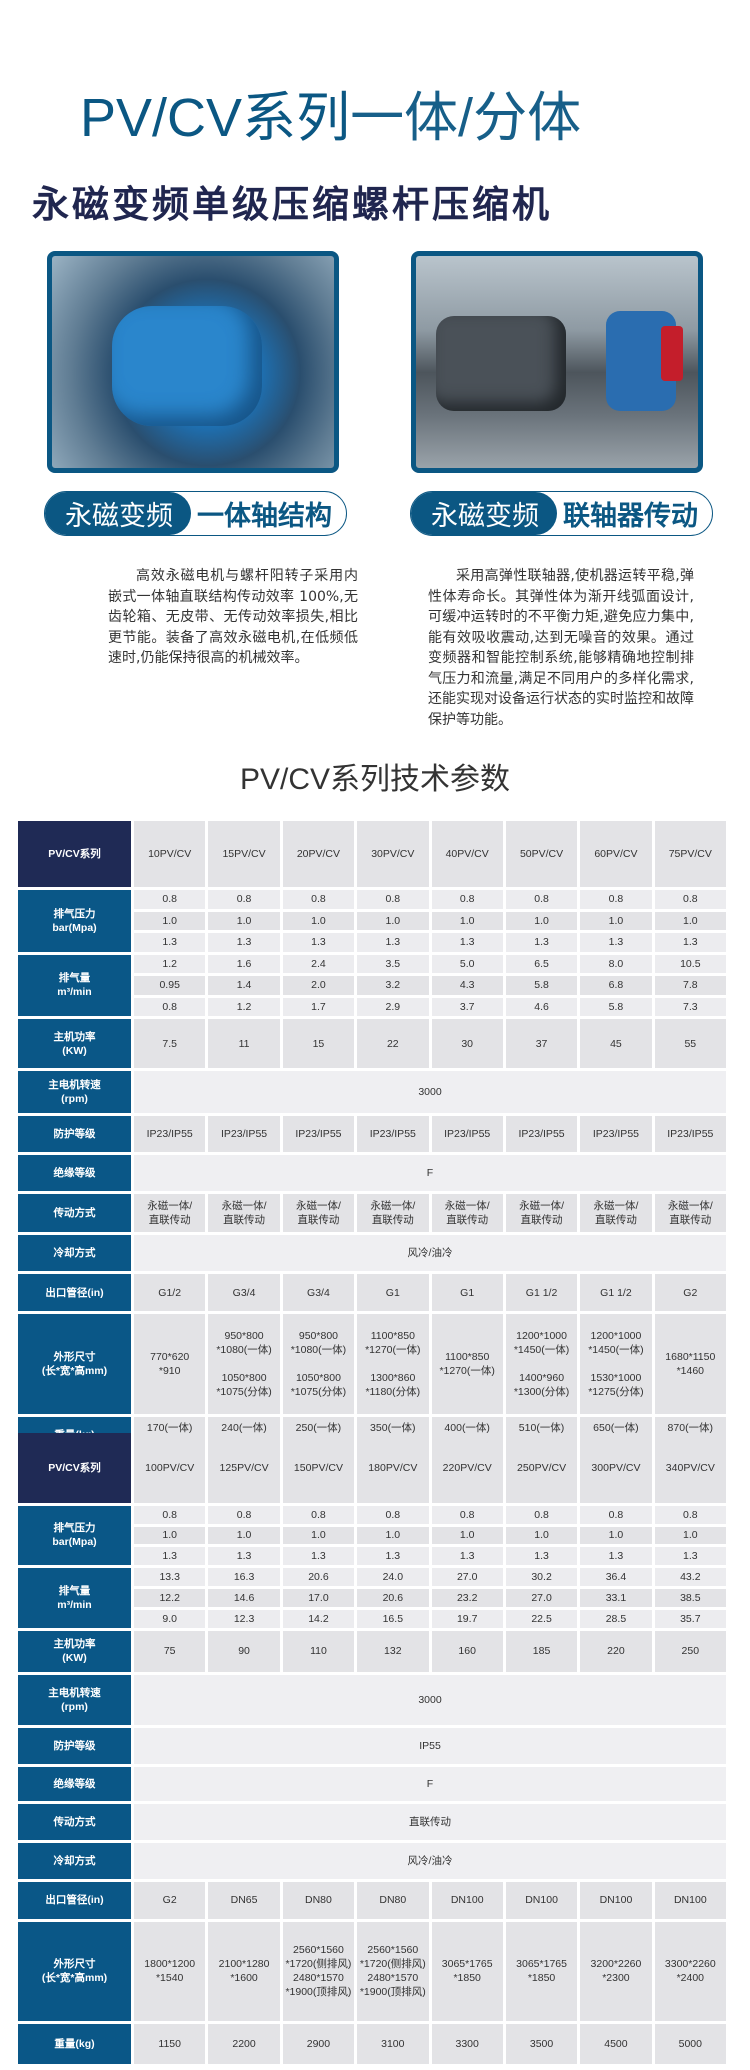 Image resolution: width=750 pixels, height=2070 pixels. Describe the element at coordinates (74, 2043) in the screenshot. I see `row-label: 重量(kg)` at that location.